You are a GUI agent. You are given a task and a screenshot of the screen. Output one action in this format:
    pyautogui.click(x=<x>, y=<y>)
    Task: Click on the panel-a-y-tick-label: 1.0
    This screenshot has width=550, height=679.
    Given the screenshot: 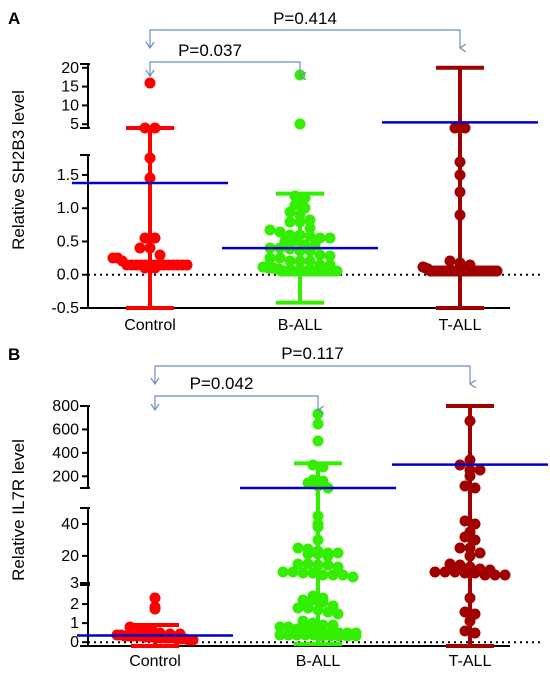 What is the action you would take?
    pyautogui.click(x=68, y=208)
    